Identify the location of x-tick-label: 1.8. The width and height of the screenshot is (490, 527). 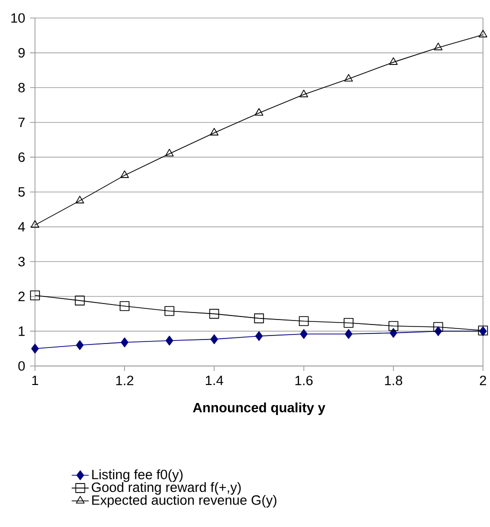
(393, 381).